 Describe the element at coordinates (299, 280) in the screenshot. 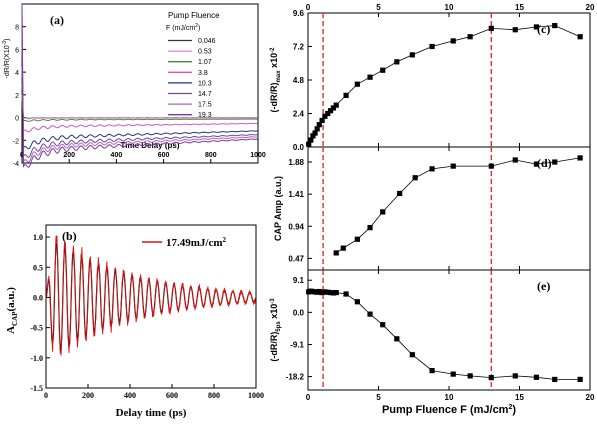

I see `y-tick-label-e: 9.1` at that location.